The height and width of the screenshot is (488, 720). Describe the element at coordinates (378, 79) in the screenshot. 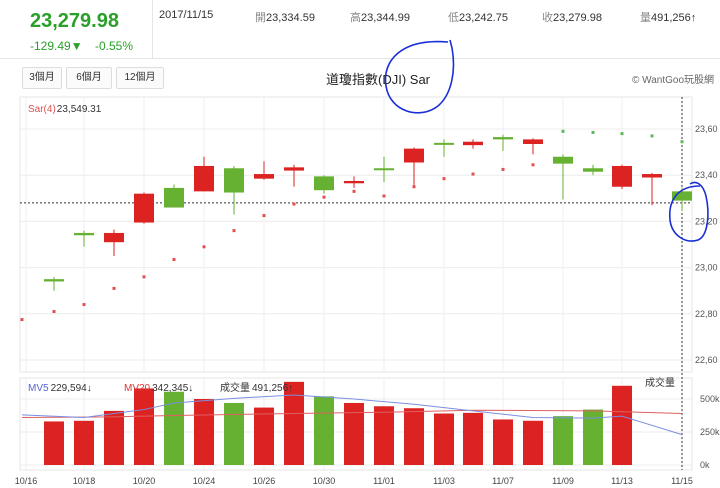

I see `chart-title: 道瓊指數(DJI) Sar` at that location.